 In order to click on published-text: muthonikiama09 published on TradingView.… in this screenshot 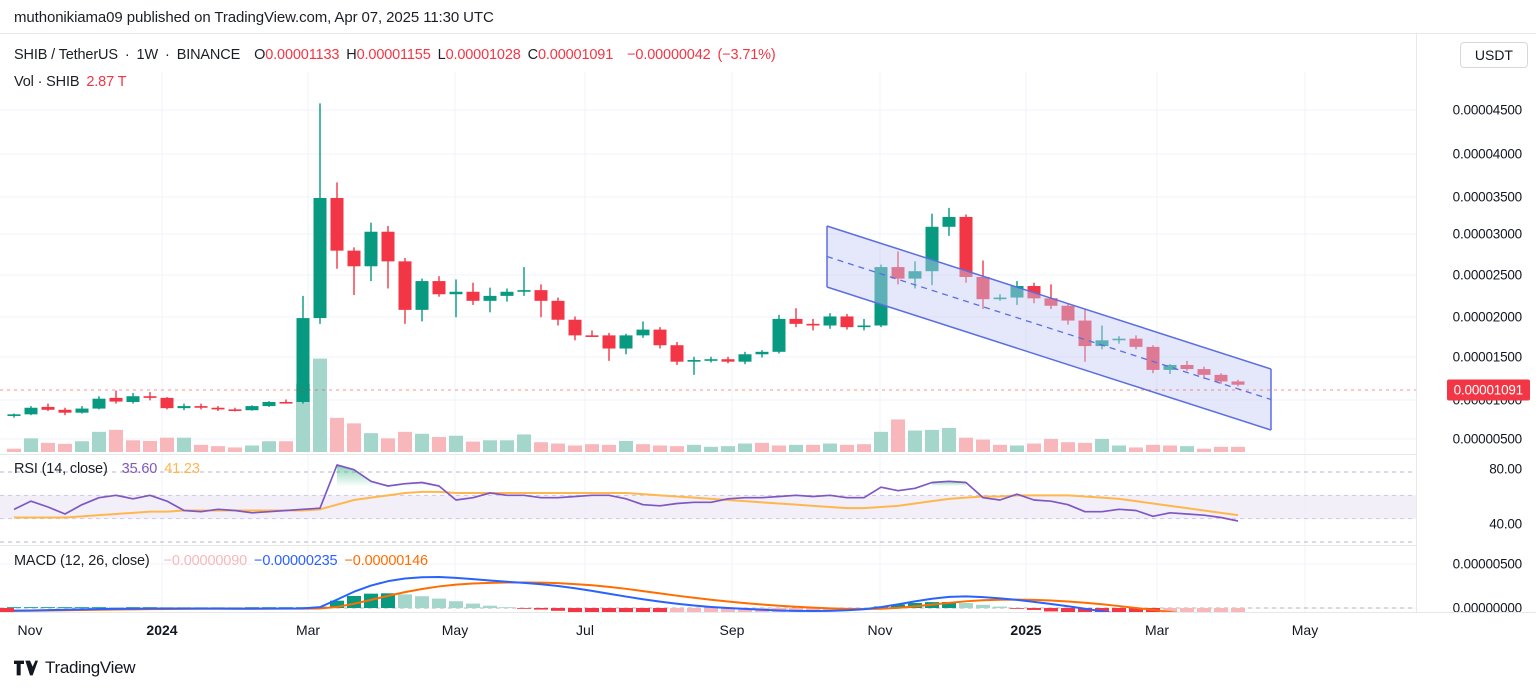, I will do `click(254, 17)`.